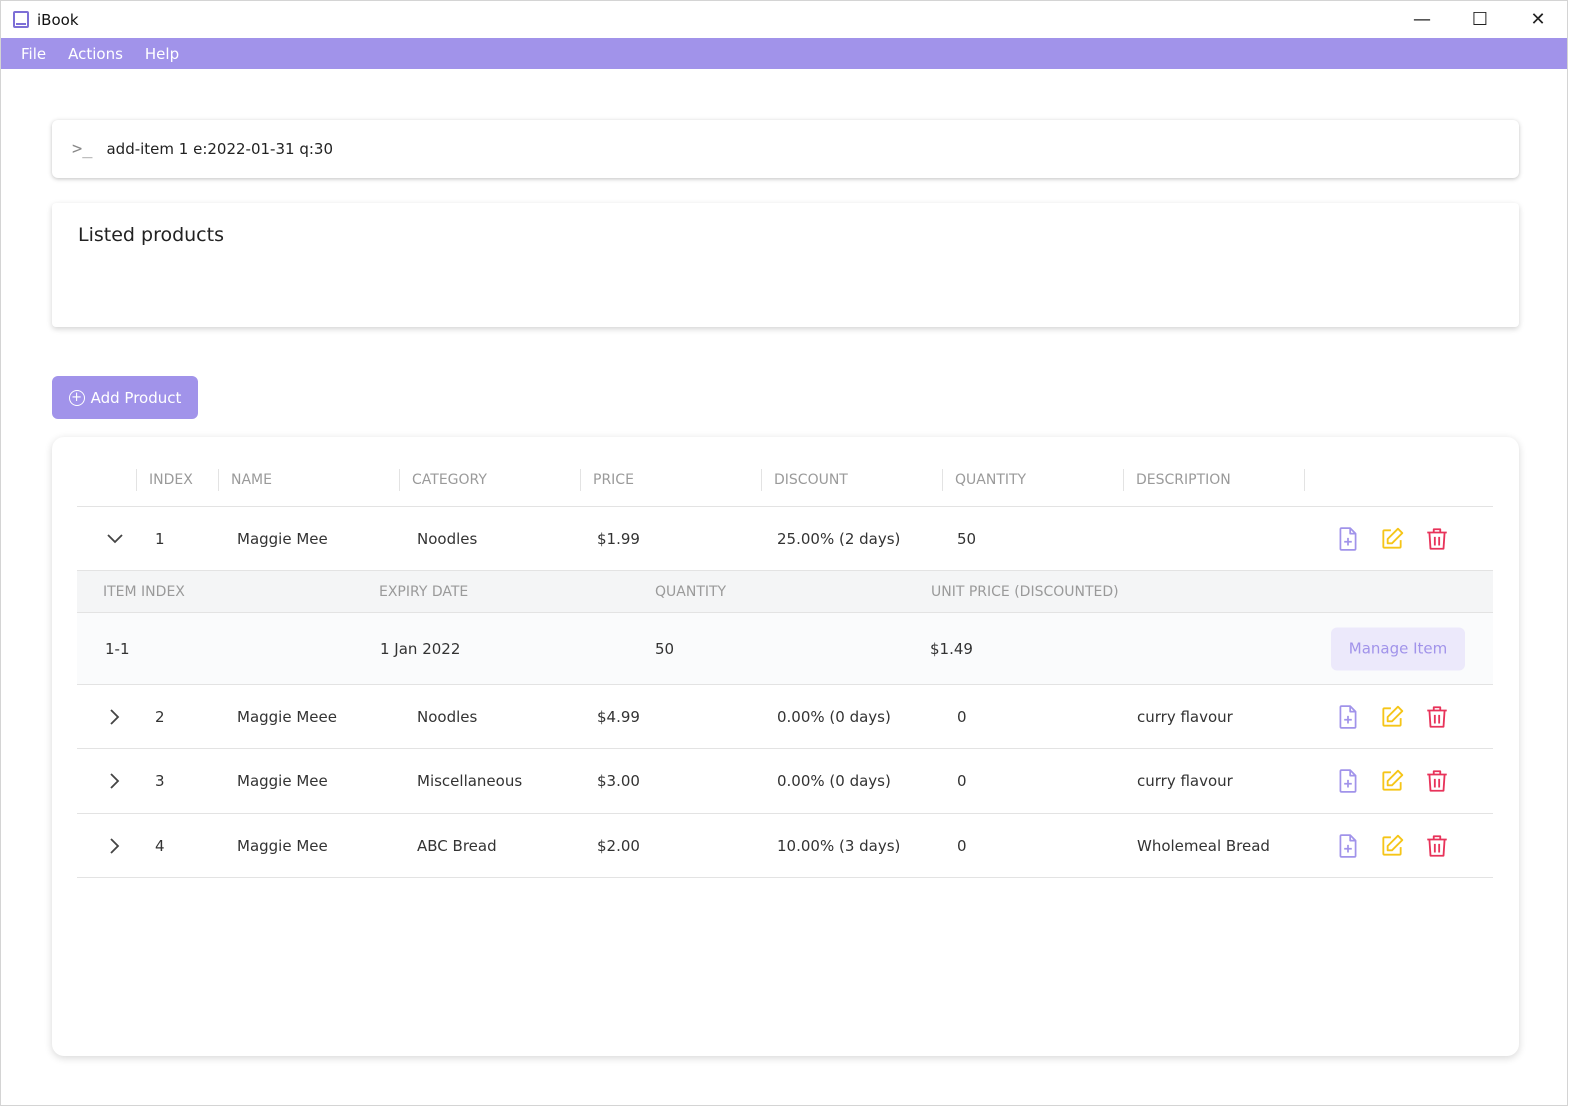  I want to click on header-description: DESCRIPTION, so click(1214, 480).